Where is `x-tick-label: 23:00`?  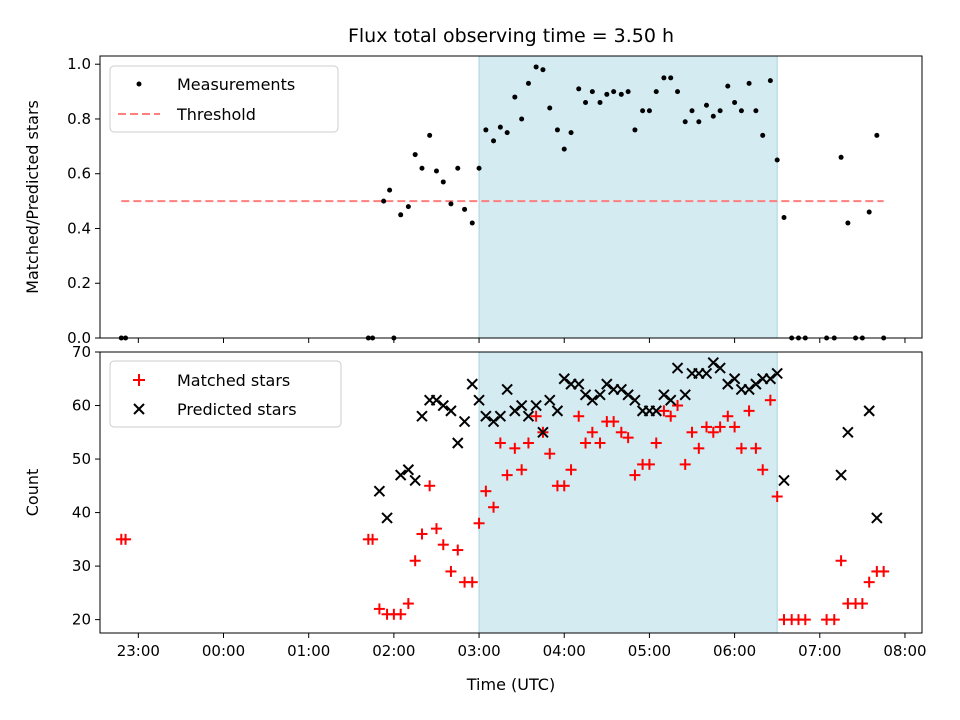
x-tick-label: 23:00 is located at coordinates (138, 651).